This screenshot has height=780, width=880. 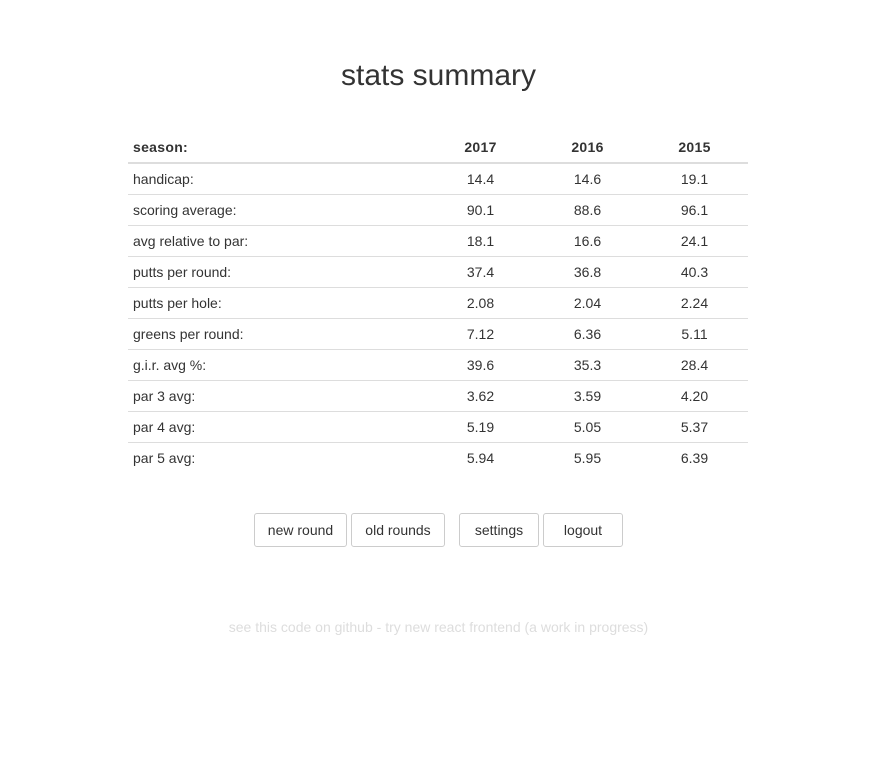 I want to click on table-row: g.i.r. avg %: 39.6 35.3 28.4, so click(x=438, y=365).